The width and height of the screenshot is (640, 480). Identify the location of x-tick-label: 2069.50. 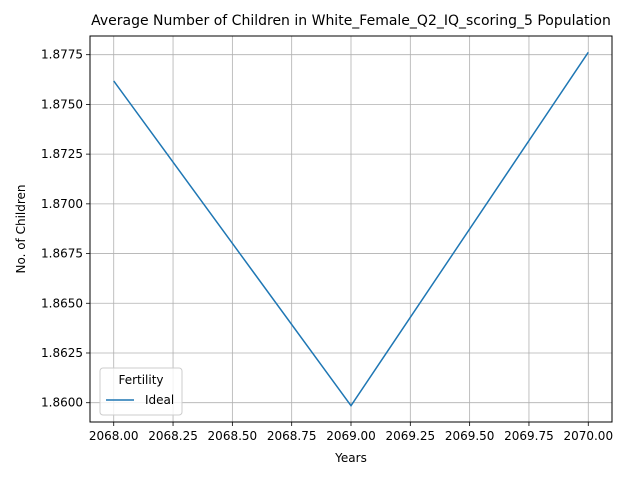
(470, 436).